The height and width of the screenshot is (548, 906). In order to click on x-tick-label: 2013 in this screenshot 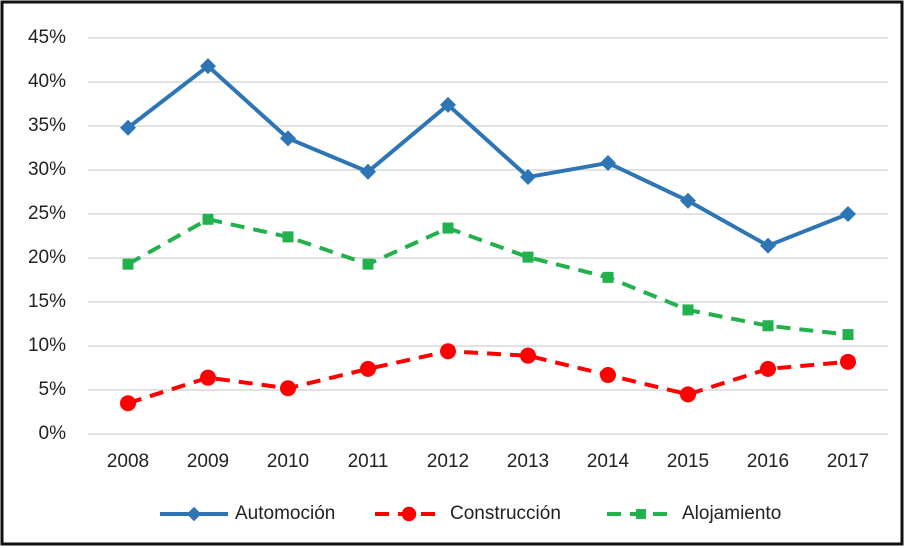, I will do `click(528, 461)`.